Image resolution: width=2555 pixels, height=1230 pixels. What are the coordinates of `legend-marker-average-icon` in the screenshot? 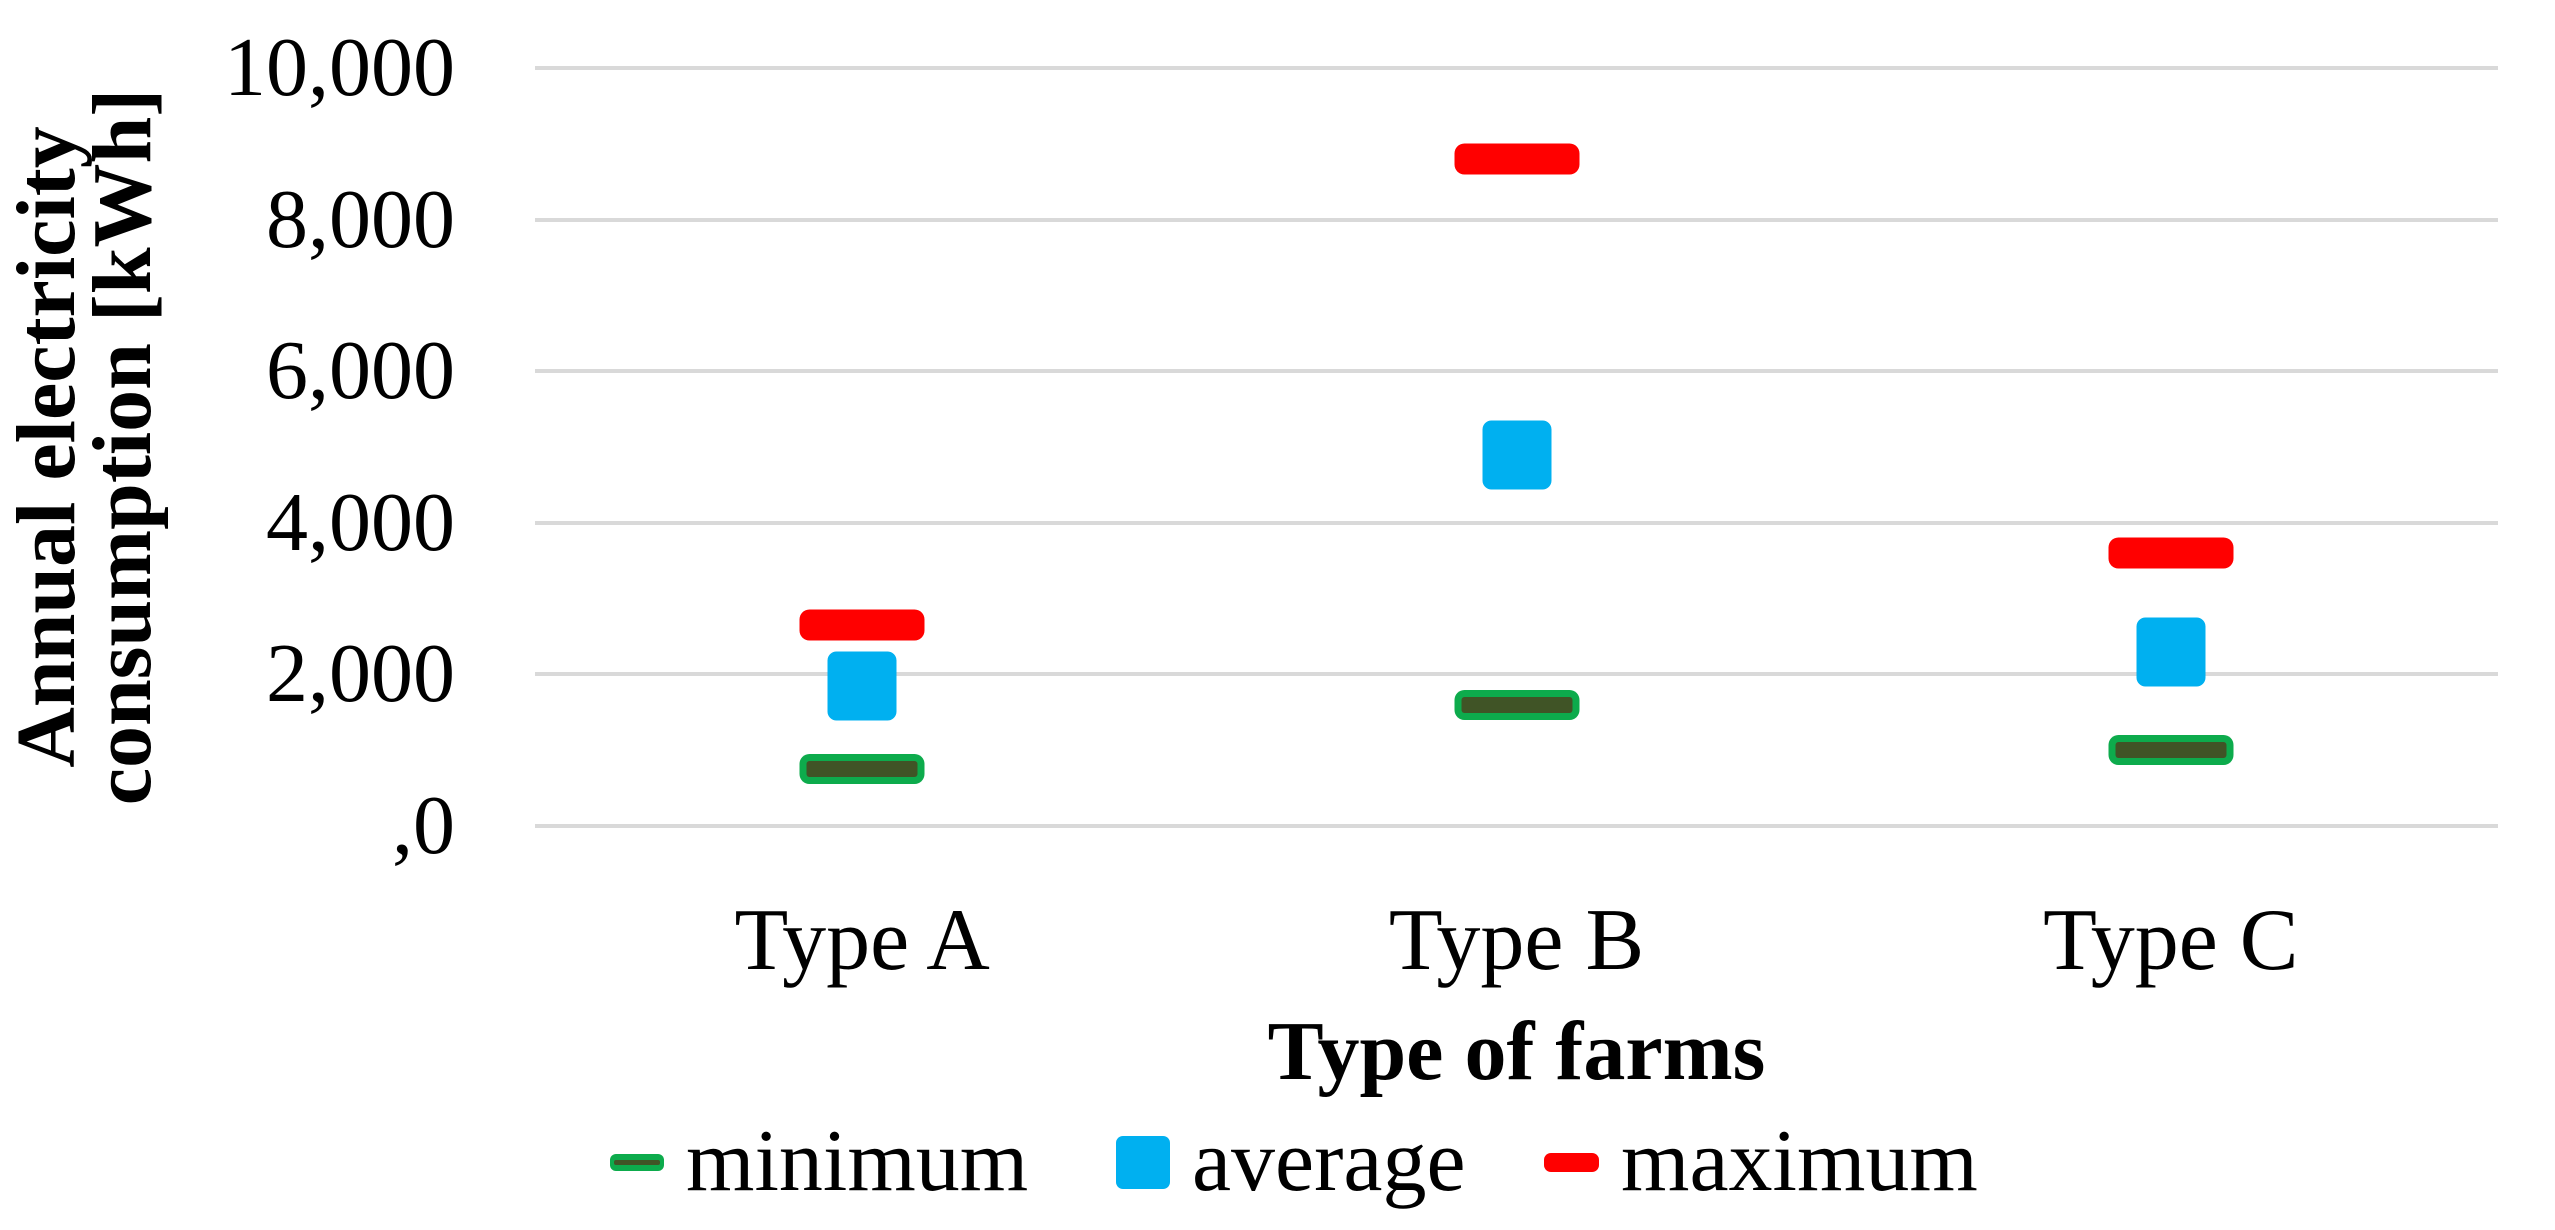 It's located at (1143, 1162).